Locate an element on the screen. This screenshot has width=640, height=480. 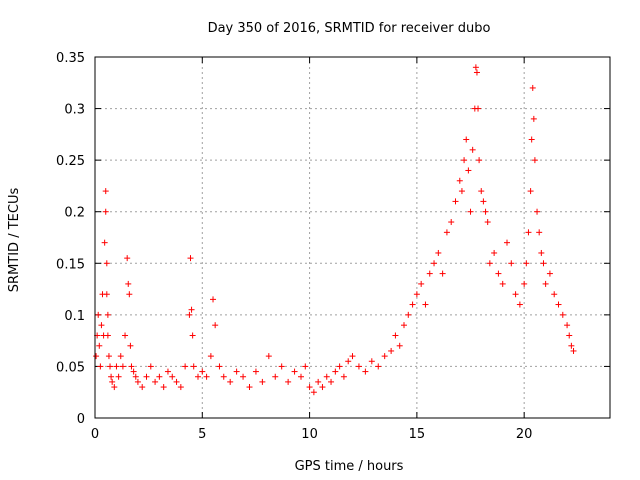
y-tick-label: 0.35 is located at coordinates (70, 58).